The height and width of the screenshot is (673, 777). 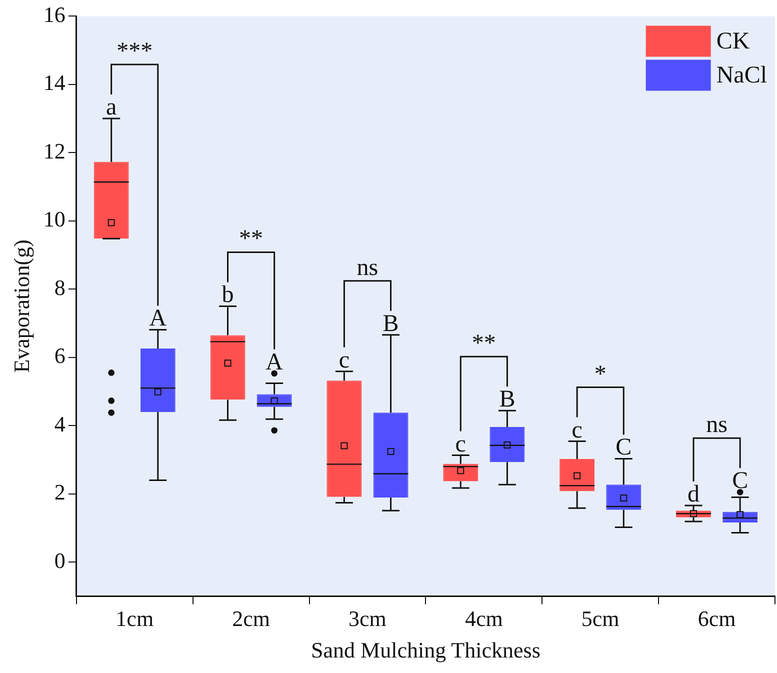 What do you see at coordinates (483, 619) in the screenshot?
I see `x-tick-label: 4cm` at bounding box center [483, 619].